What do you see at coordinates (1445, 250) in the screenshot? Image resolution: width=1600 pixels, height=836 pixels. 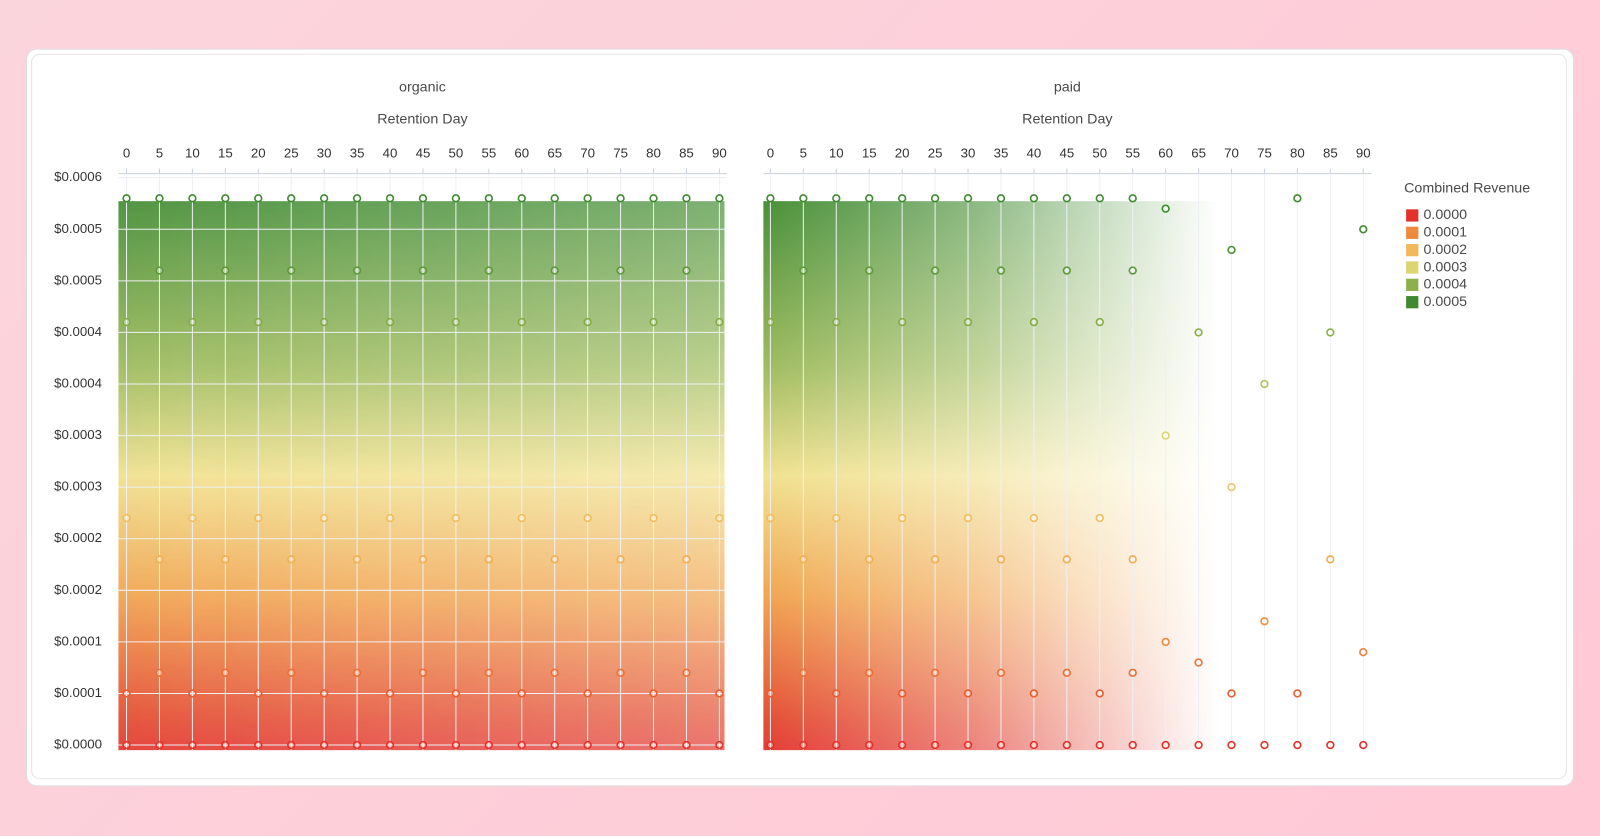 I see `legend-label: 0.0002` at bounding box center [1445, 250].